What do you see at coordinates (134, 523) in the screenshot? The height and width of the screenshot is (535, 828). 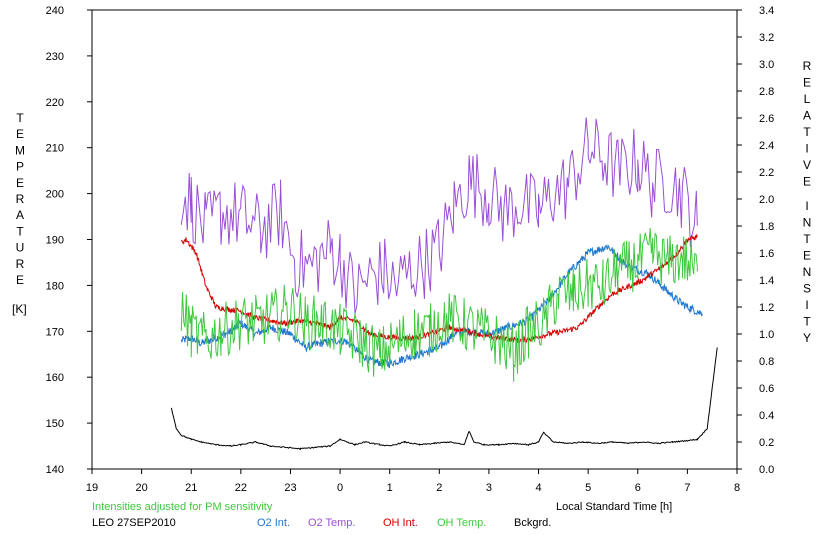 I see `footer-station: LEO 27SEP2010` at bounding box center [134, 523].